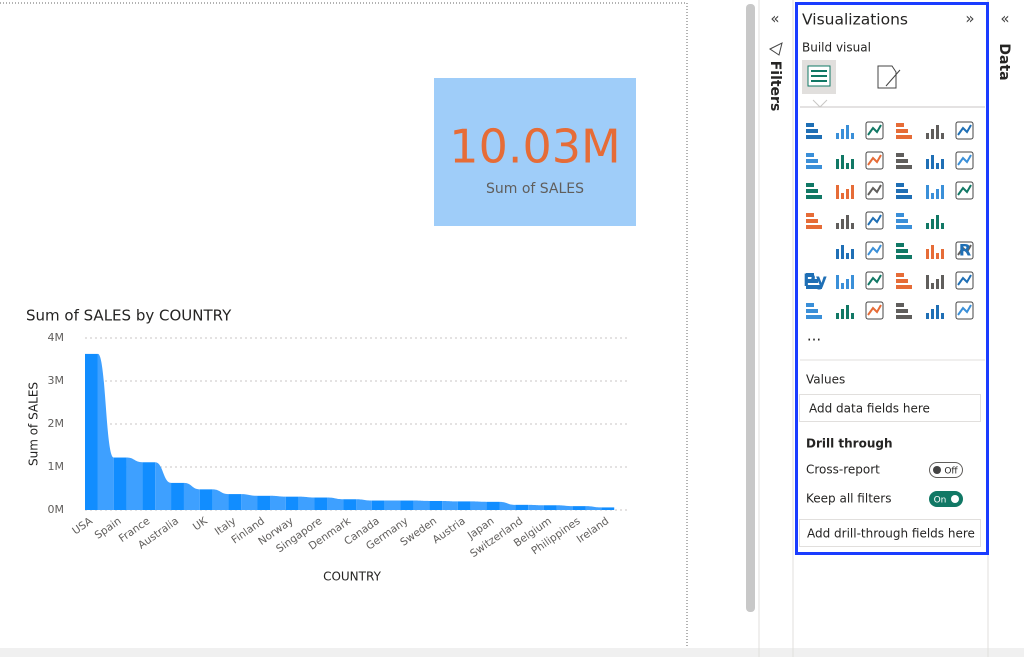  I want to click on scrollbar, so click(750, 308).